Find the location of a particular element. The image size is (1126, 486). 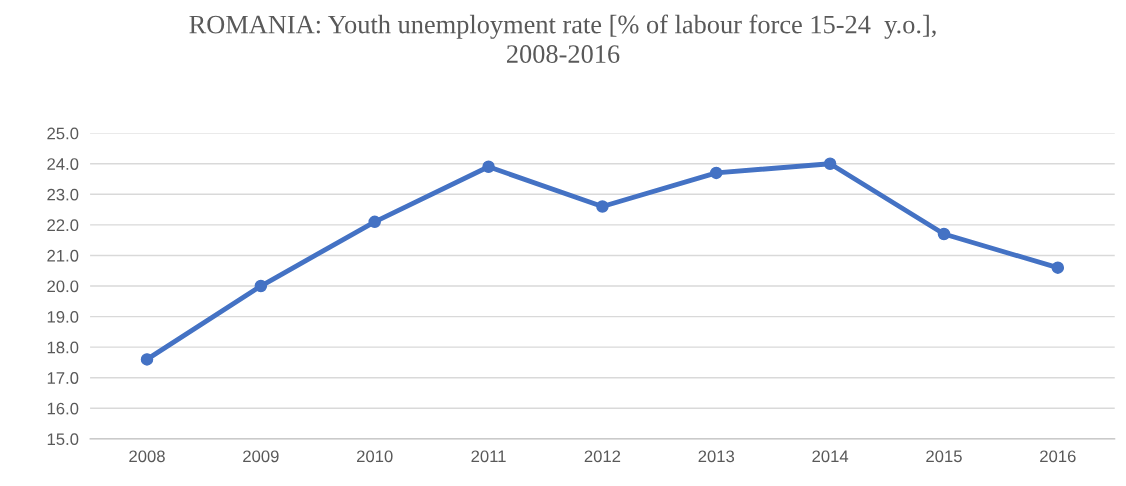

x-tick-label: 2016 is located at coordinates (1058, 456).